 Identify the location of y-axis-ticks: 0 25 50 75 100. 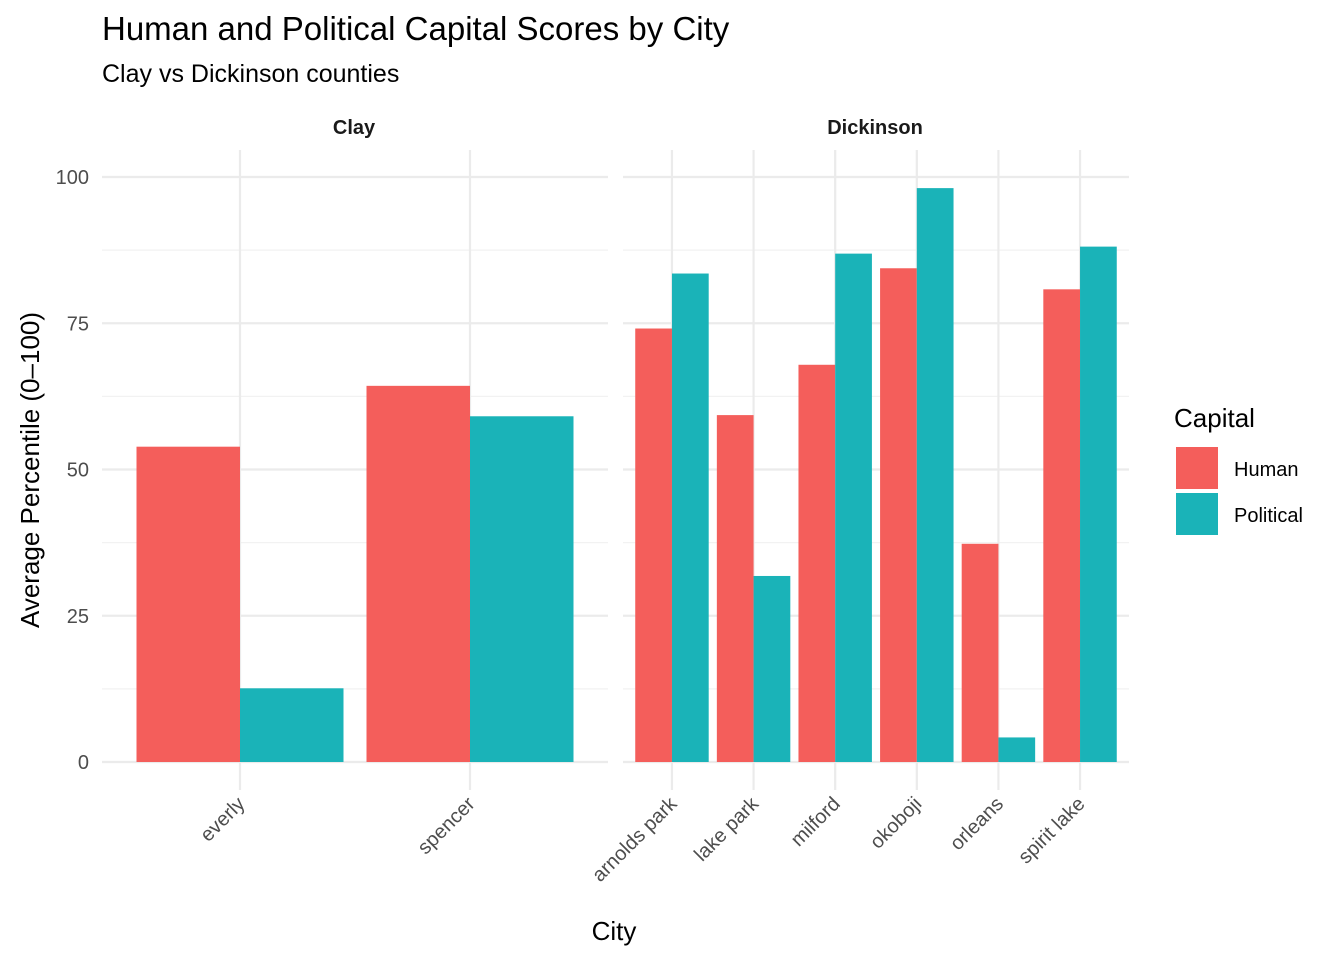
(72, 470).